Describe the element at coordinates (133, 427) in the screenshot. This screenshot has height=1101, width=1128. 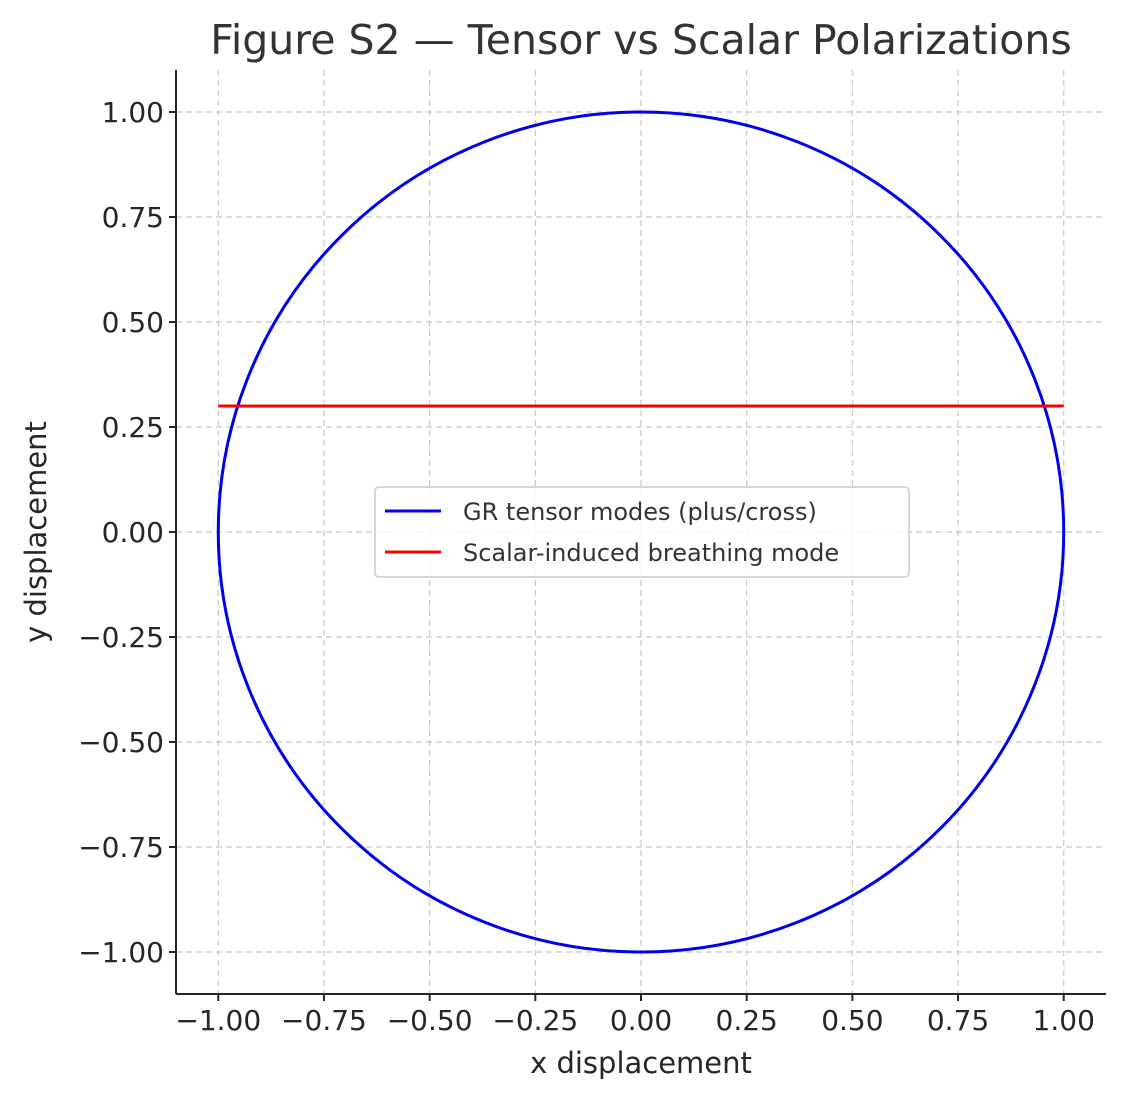
I see `y-tick-label-5: 0.25` at that location.